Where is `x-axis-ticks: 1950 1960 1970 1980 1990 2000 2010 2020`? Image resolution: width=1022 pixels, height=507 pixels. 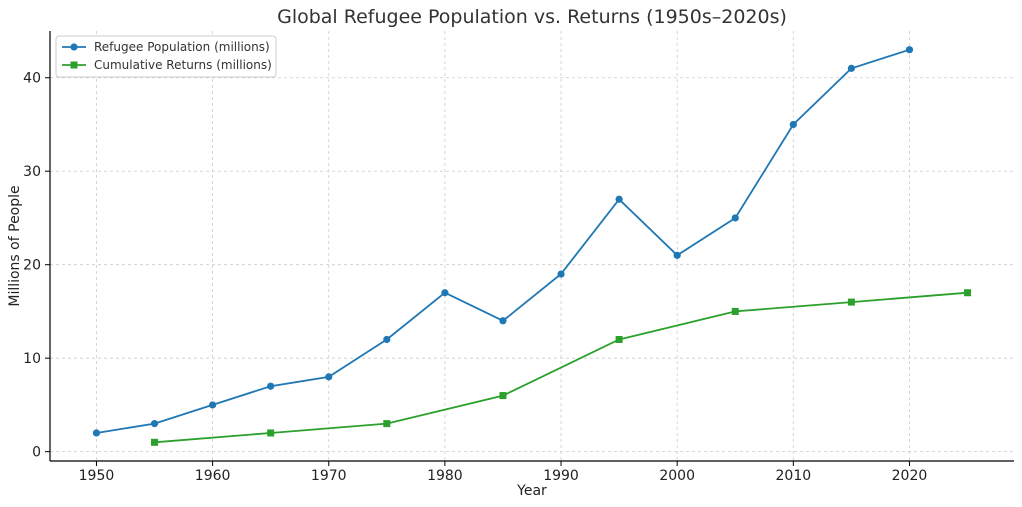
x-axis-ticks: 1950 1960 1970 1980 1990 2000 2010 2020 is located at coordinates (503, 472).